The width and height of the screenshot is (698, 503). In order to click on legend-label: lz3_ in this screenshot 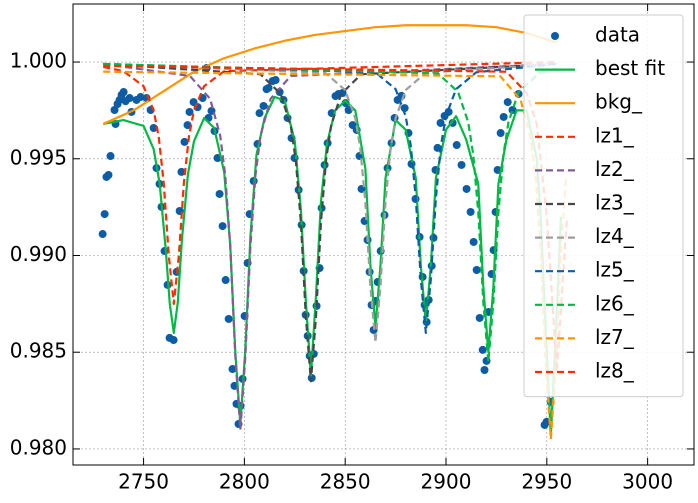, I will do `click(615, 203)`.